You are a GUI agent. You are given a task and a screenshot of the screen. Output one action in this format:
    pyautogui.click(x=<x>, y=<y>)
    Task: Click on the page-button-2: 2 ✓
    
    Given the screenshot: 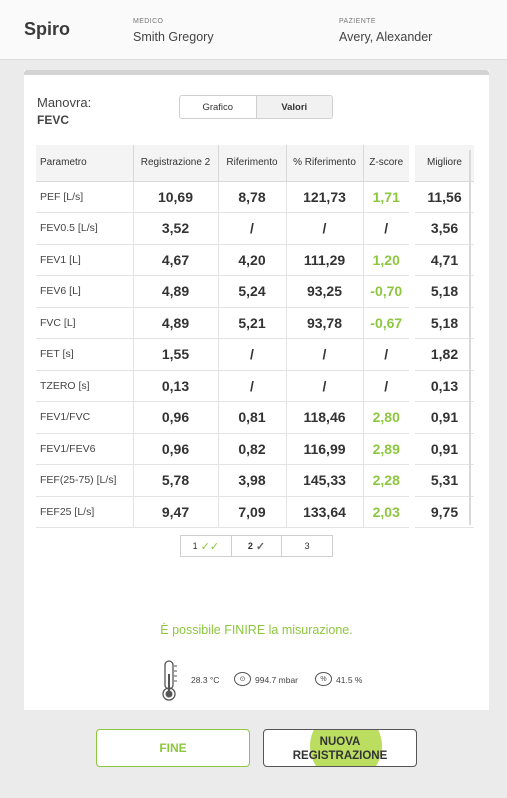 What is the action you would take?
    pyautogui.click(x=257, y=546)
    